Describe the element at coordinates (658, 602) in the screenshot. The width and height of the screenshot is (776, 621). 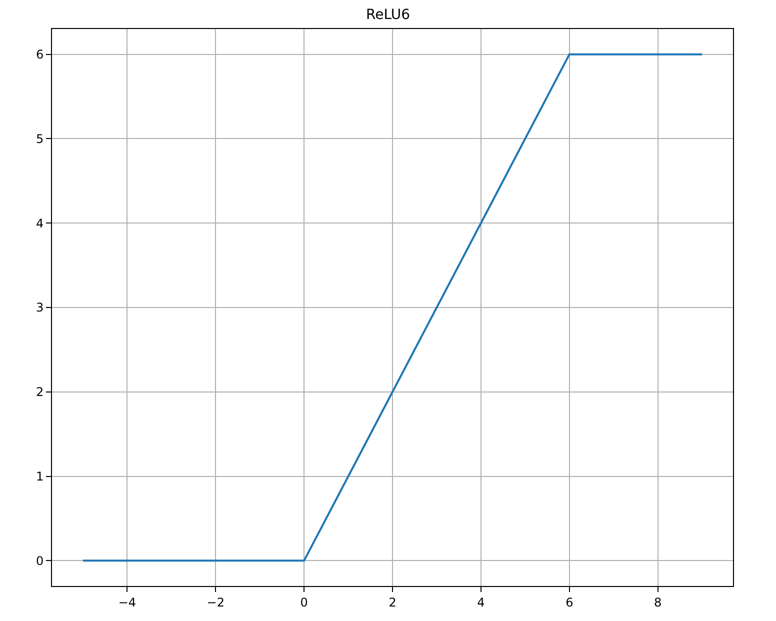
I see `x-tick-label: 8` at that location.